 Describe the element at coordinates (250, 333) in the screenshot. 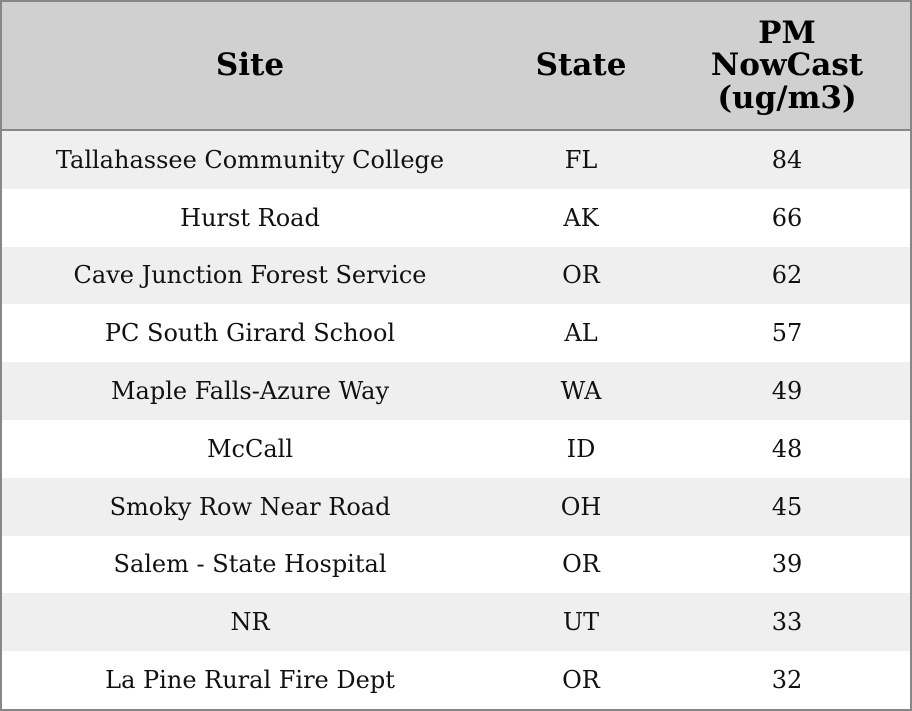

I see `table-cell: PC South Girard School` at that location.